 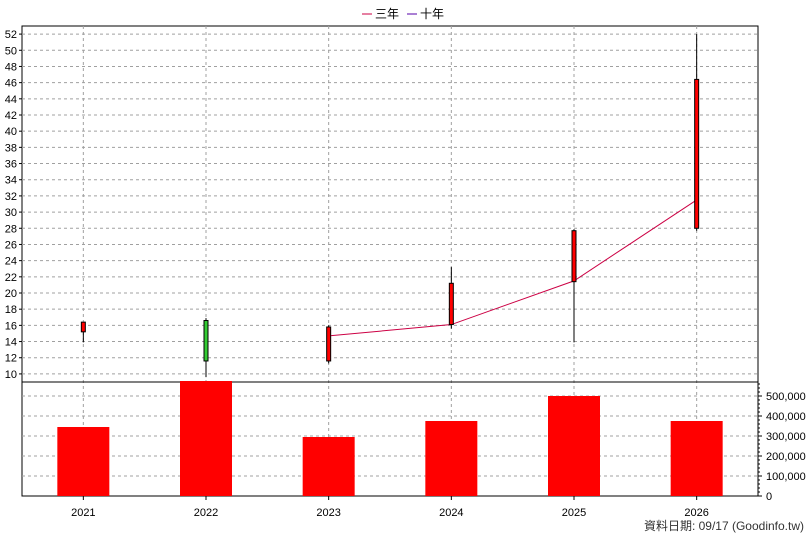 What do you see at coordinates (769, 497) in the screenshot?
I see `volume-tick-label: 0` at bounding box center [769, 497].